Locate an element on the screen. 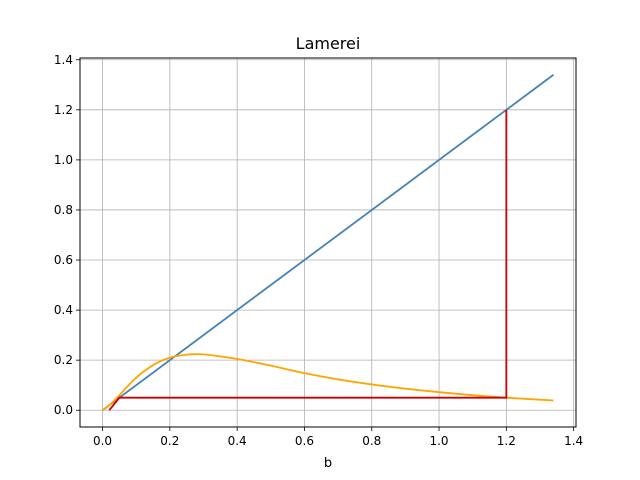 This screenshot has height=480, width=640. x-tick-label: 0.2 is located at coordinates (169, 441).